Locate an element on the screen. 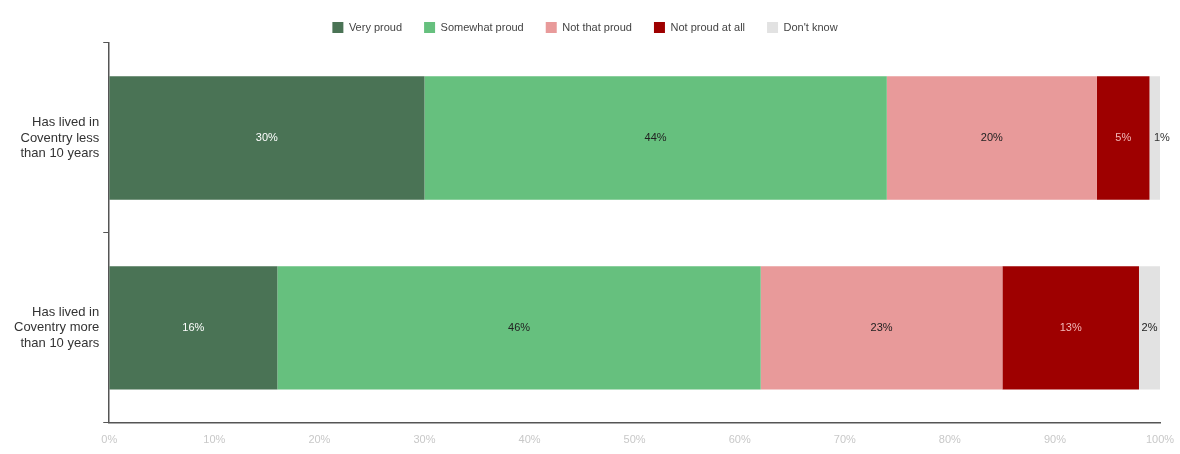 This screenshot has height=454, width=1180. y-tick-label: Has lived in Coventry more than 10 years is located at coordinates (57, 327).